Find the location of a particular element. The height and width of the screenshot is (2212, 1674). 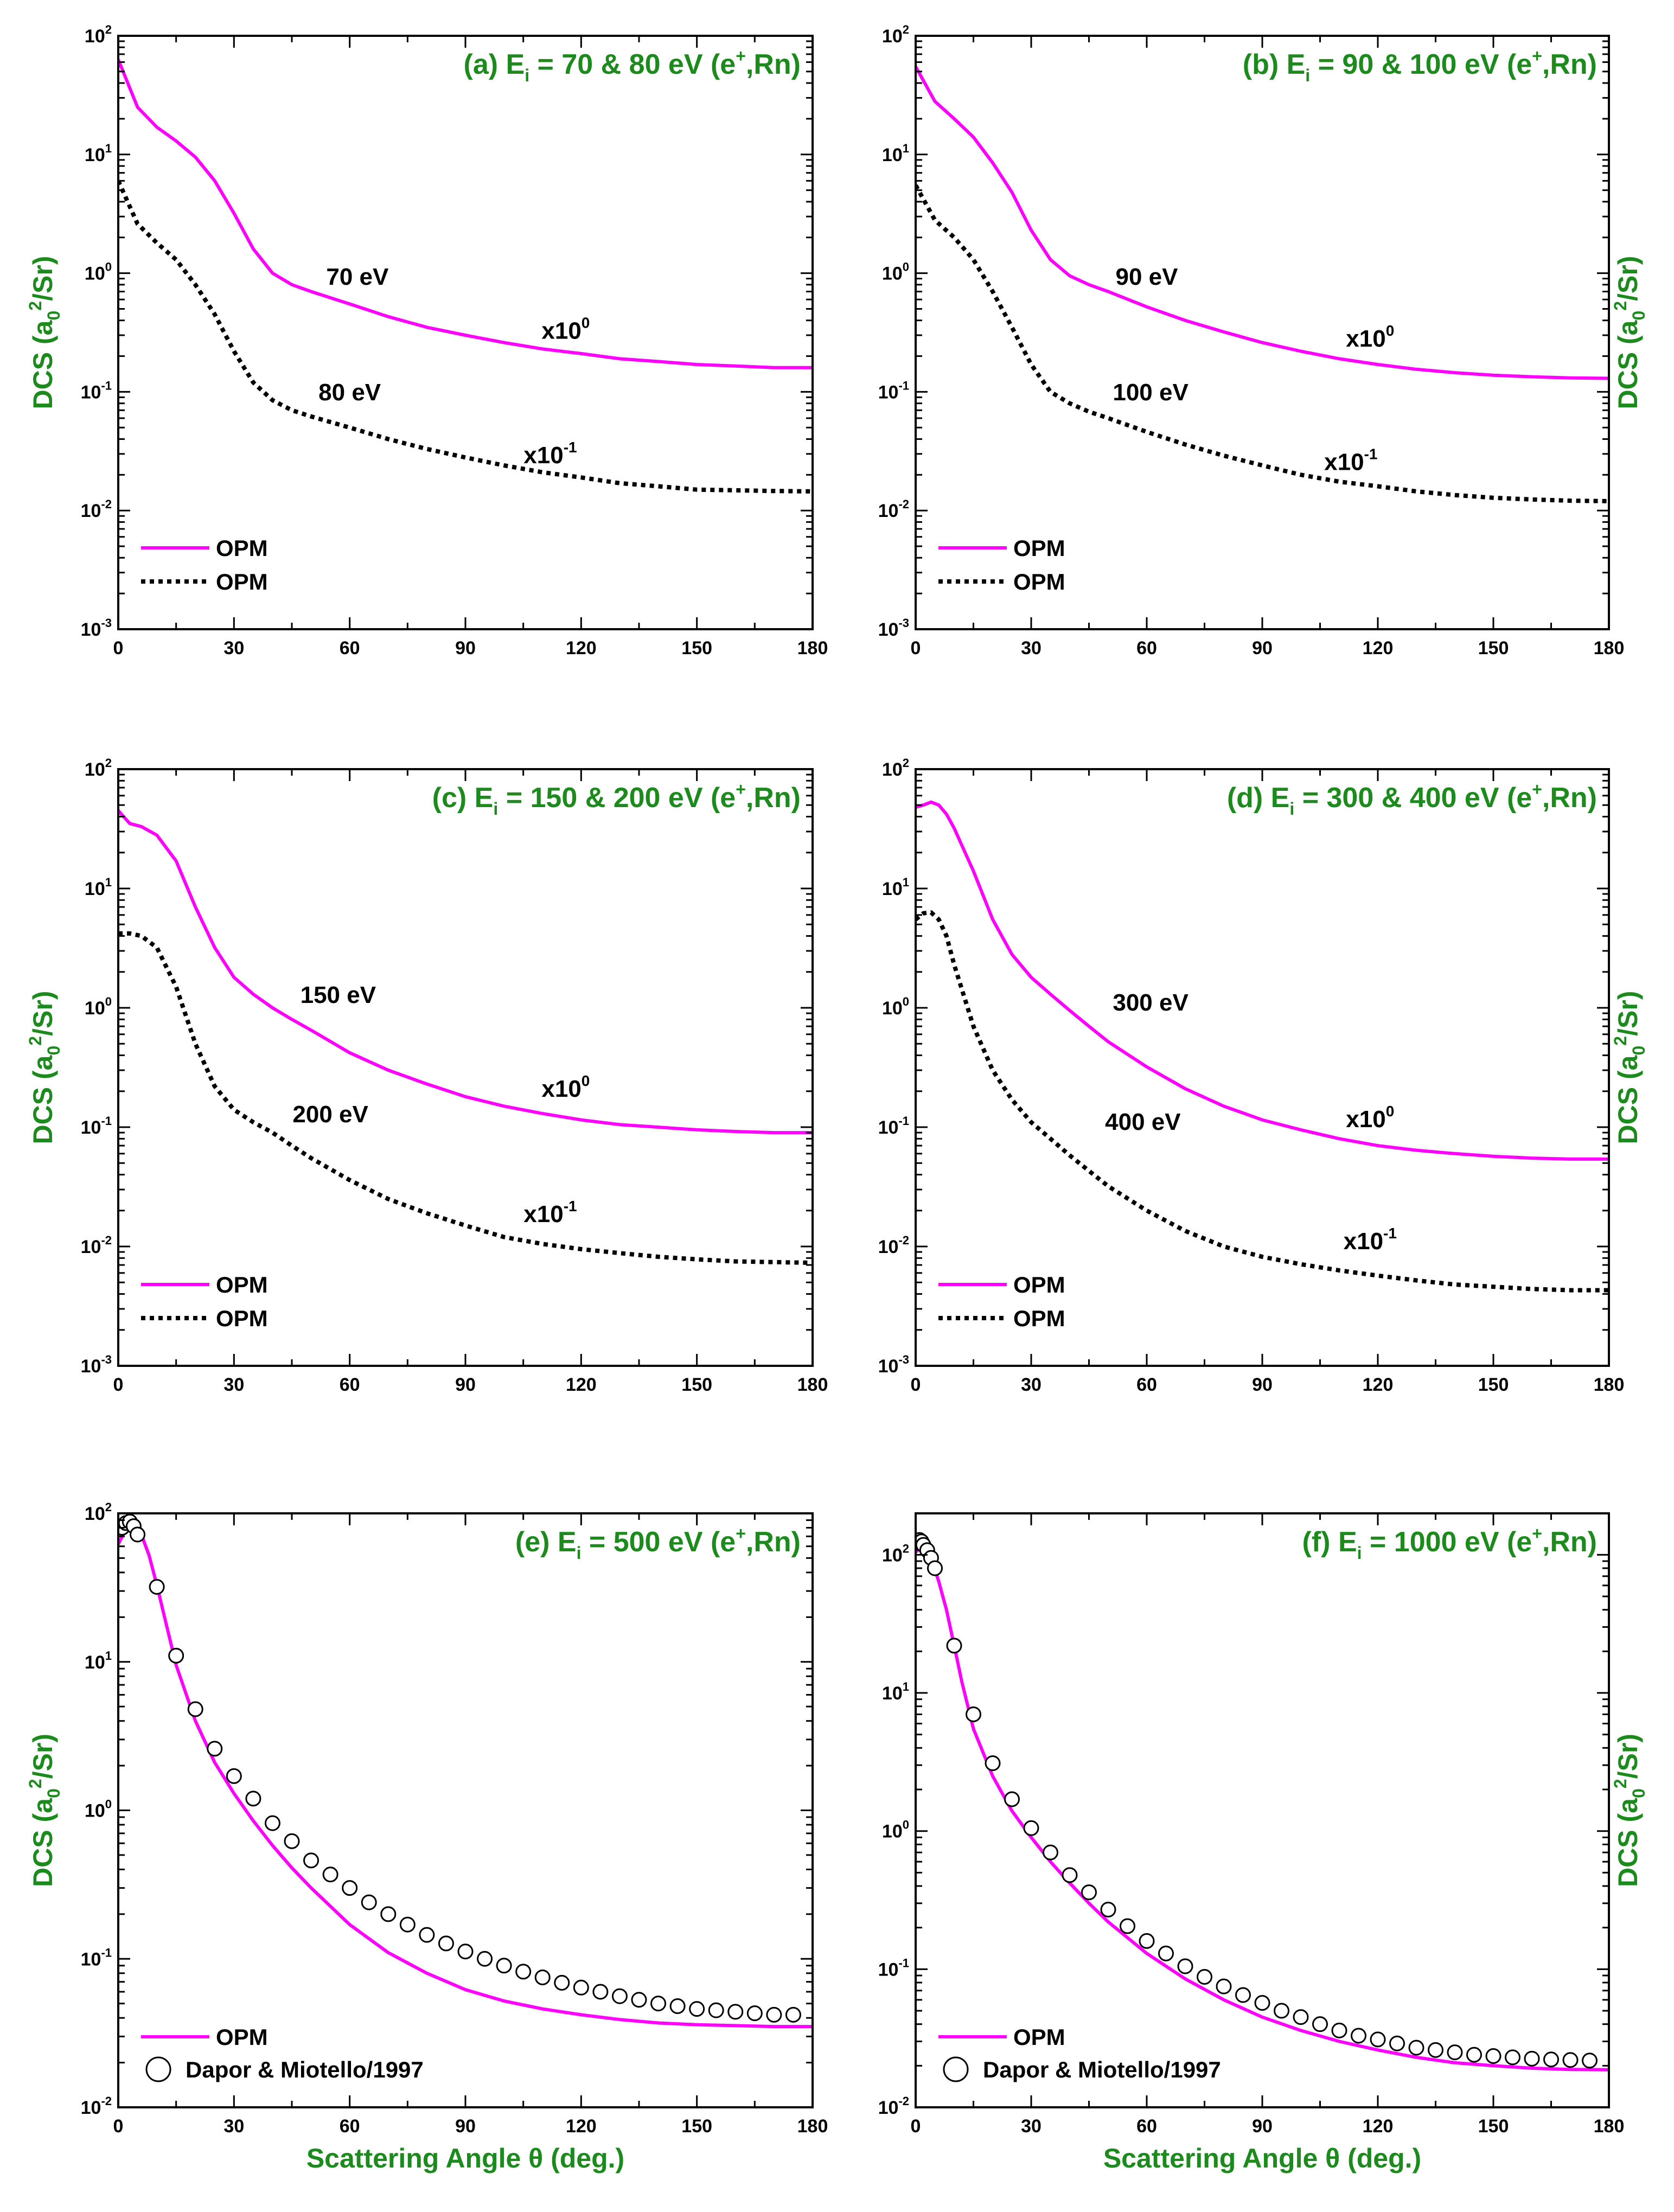

x-axis-label: Scattering Angle θ (deg.) is located at coordinates (1262, 2158).